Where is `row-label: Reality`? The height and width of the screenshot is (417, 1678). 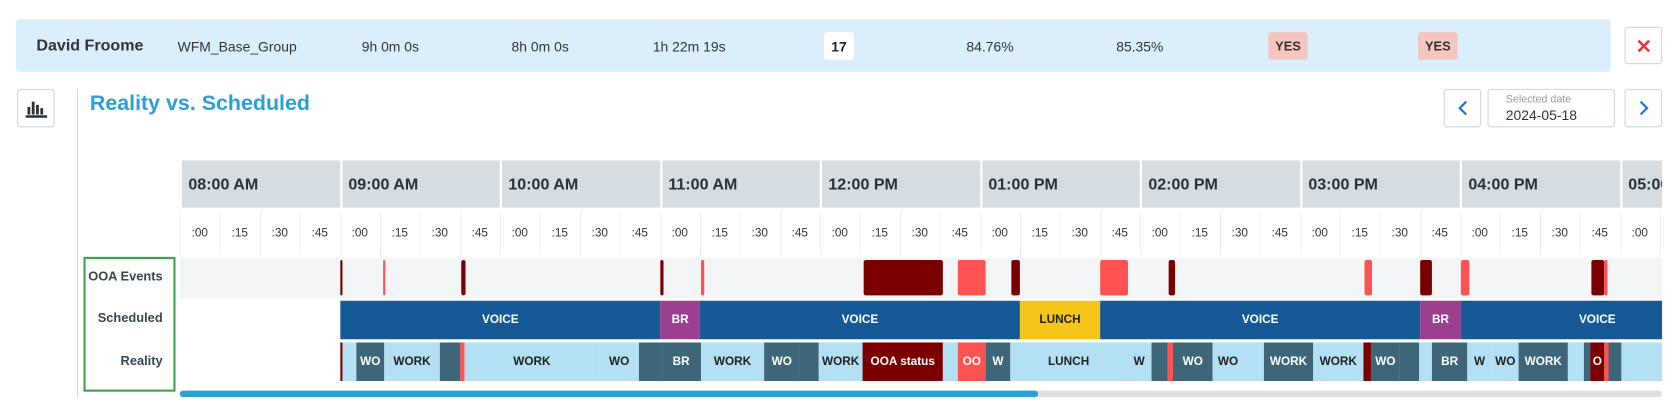 row-label: Reality is located at coordinates (141, 361).